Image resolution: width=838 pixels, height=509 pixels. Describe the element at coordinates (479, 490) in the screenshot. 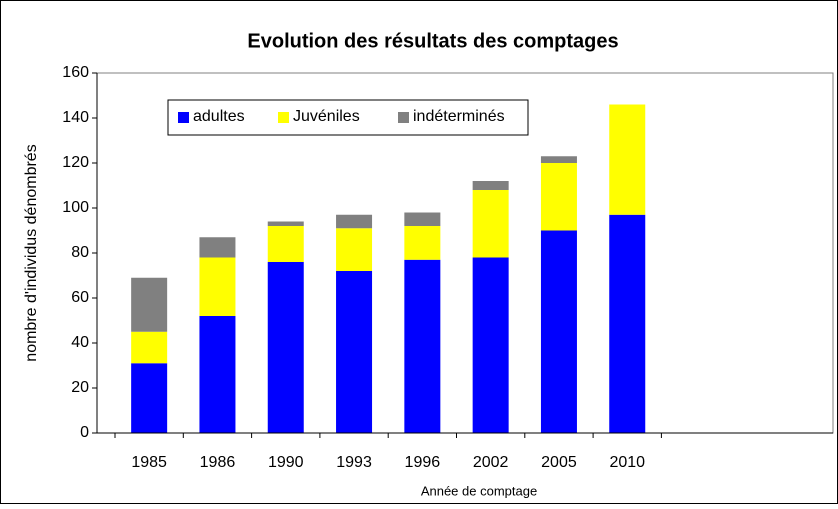

I see `x-axis-label: Année de comptage` at that location.